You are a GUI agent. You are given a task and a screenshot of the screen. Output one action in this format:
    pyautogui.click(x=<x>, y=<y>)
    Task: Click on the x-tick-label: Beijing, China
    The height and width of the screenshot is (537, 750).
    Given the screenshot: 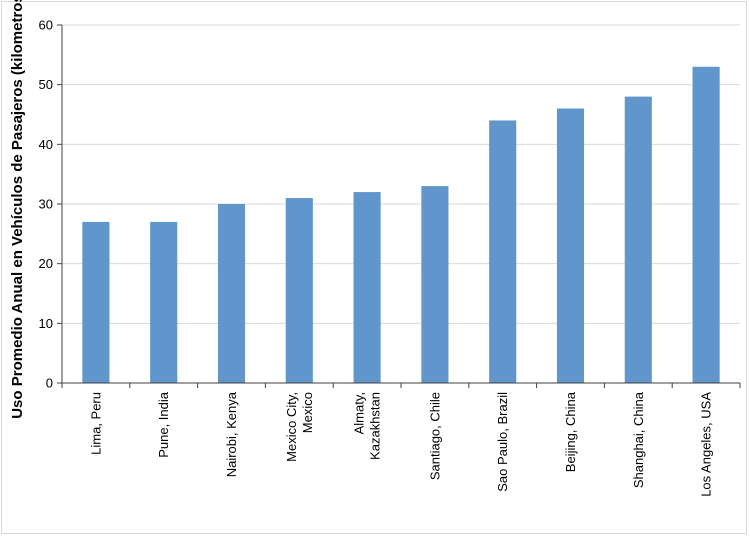 What is the action you would take?
    pyautogui.click(x=570, y=431)
    